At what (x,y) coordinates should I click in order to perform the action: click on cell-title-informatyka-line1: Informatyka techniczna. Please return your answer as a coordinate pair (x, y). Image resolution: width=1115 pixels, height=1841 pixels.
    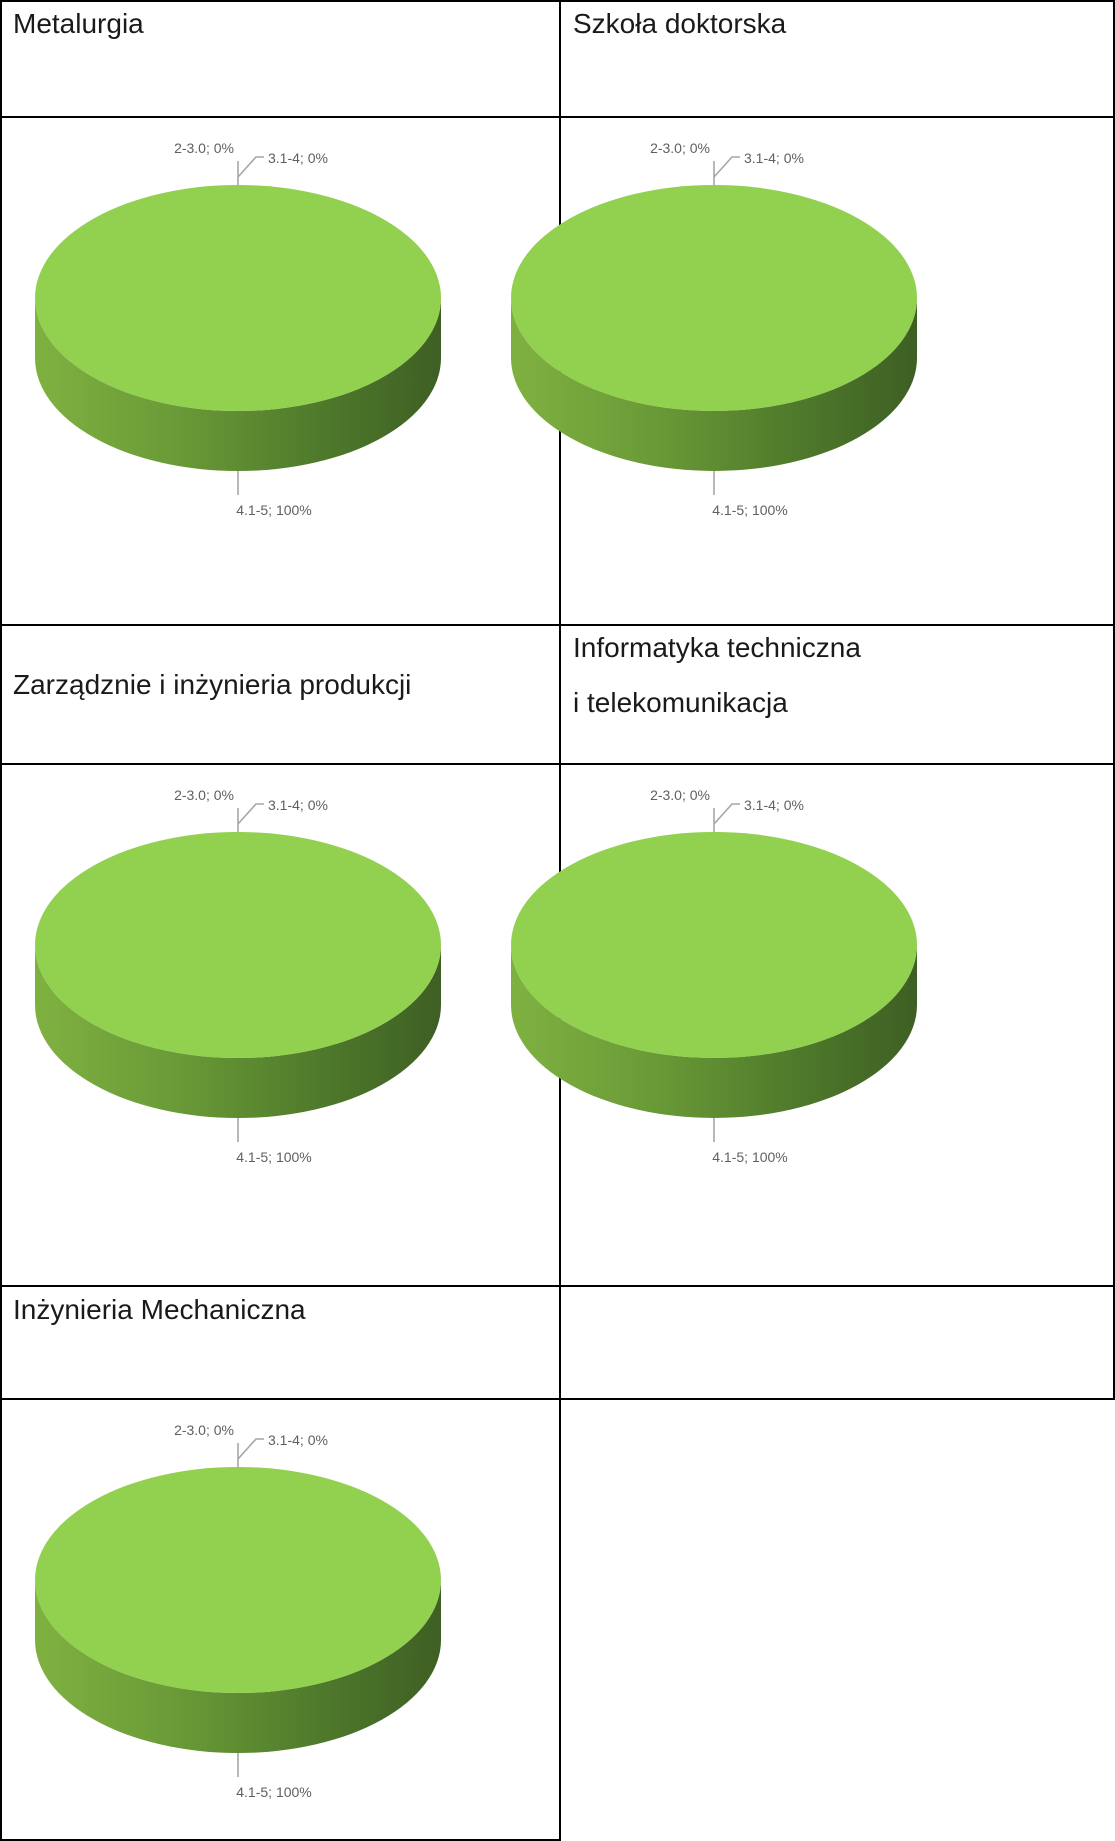
    Looking at the image, I should click on (717, 647).